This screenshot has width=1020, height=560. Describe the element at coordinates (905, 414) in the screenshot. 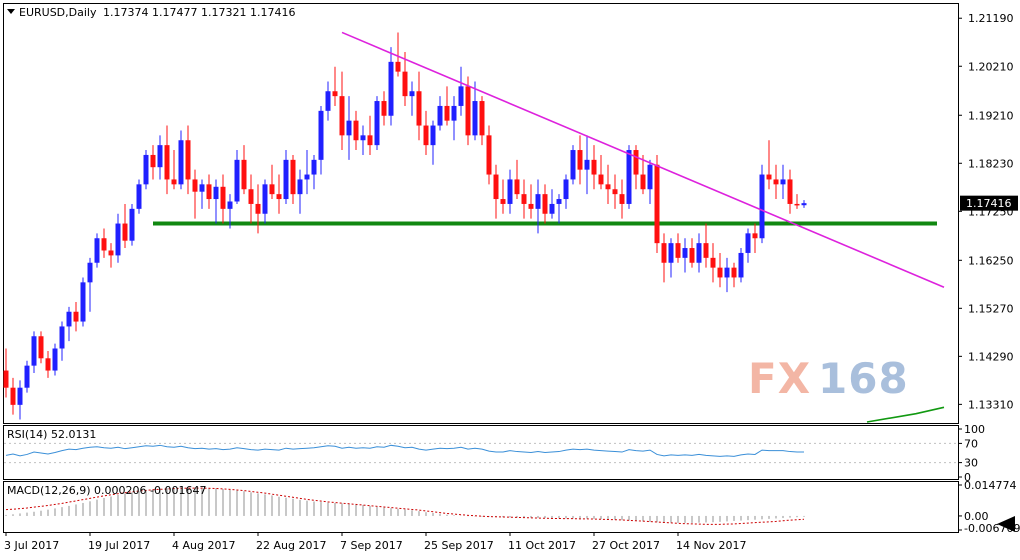

I see `moving-average-layer` at that location.